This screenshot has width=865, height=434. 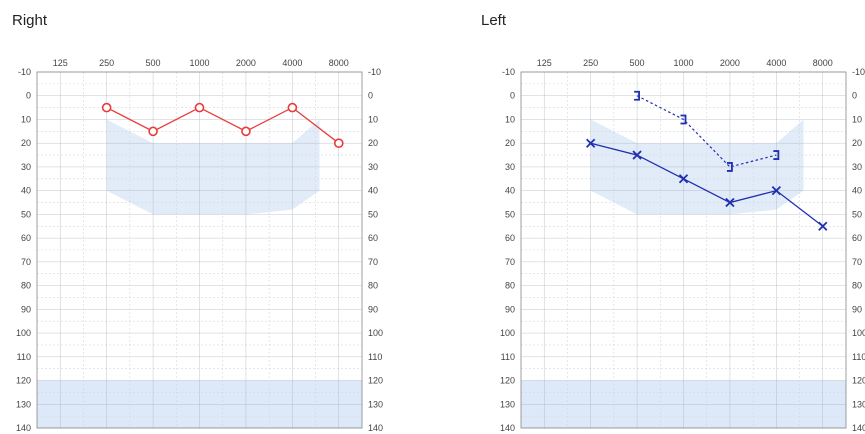 I want to click on right-y-tick-label-right: 120, so click(x=375, y=381).